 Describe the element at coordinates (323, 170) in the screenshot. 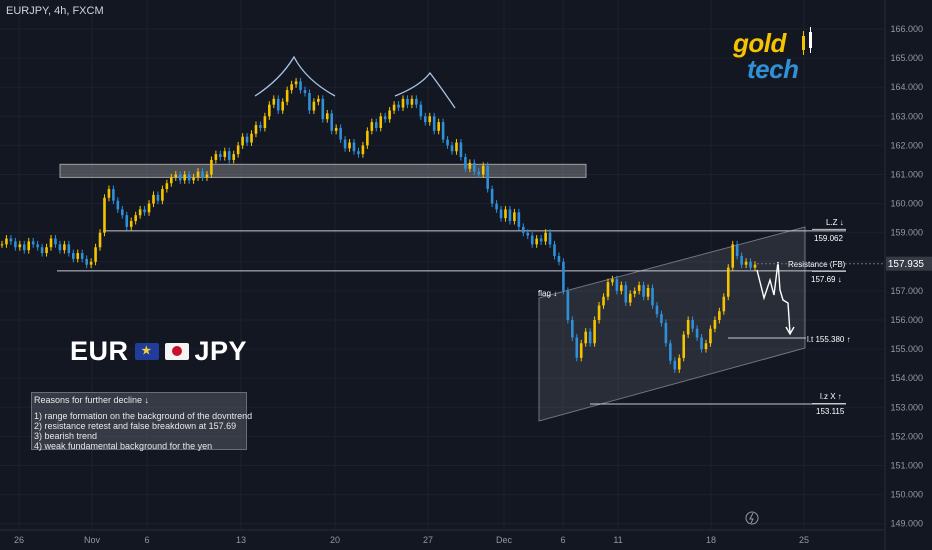

I see `range-zone` at that location.